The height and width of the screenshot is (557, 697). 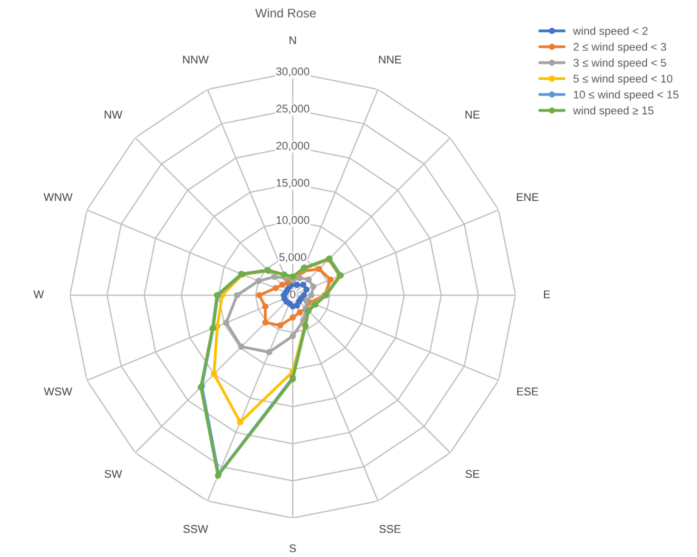 I want to click on spoke-label: SE, so click(x=472, y=474).